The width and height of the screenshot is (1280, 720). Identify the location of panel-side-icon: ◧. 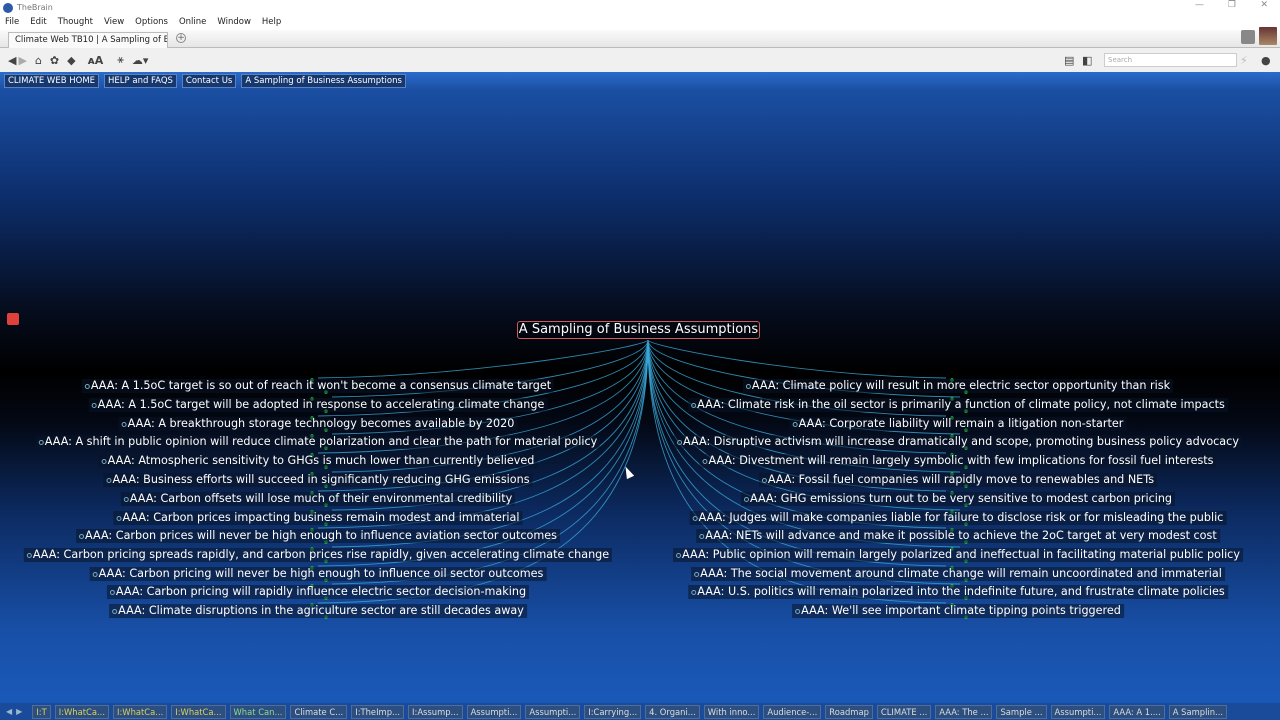
(1087, 60).